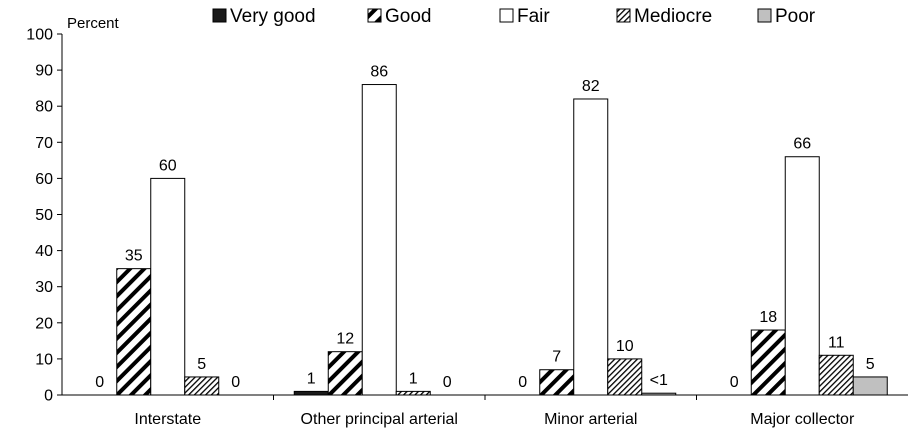 The image size is (917, 432). I want to click on legend-label: Mediocre, so click(673, 16).